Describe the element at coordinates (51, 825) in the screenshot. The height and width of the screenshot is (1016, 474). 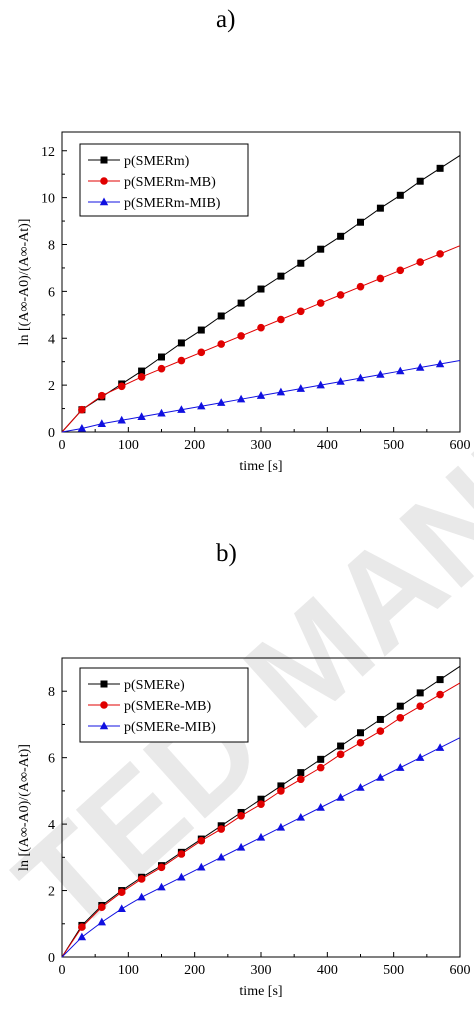
I see `y-tick-label: 4` at that location.